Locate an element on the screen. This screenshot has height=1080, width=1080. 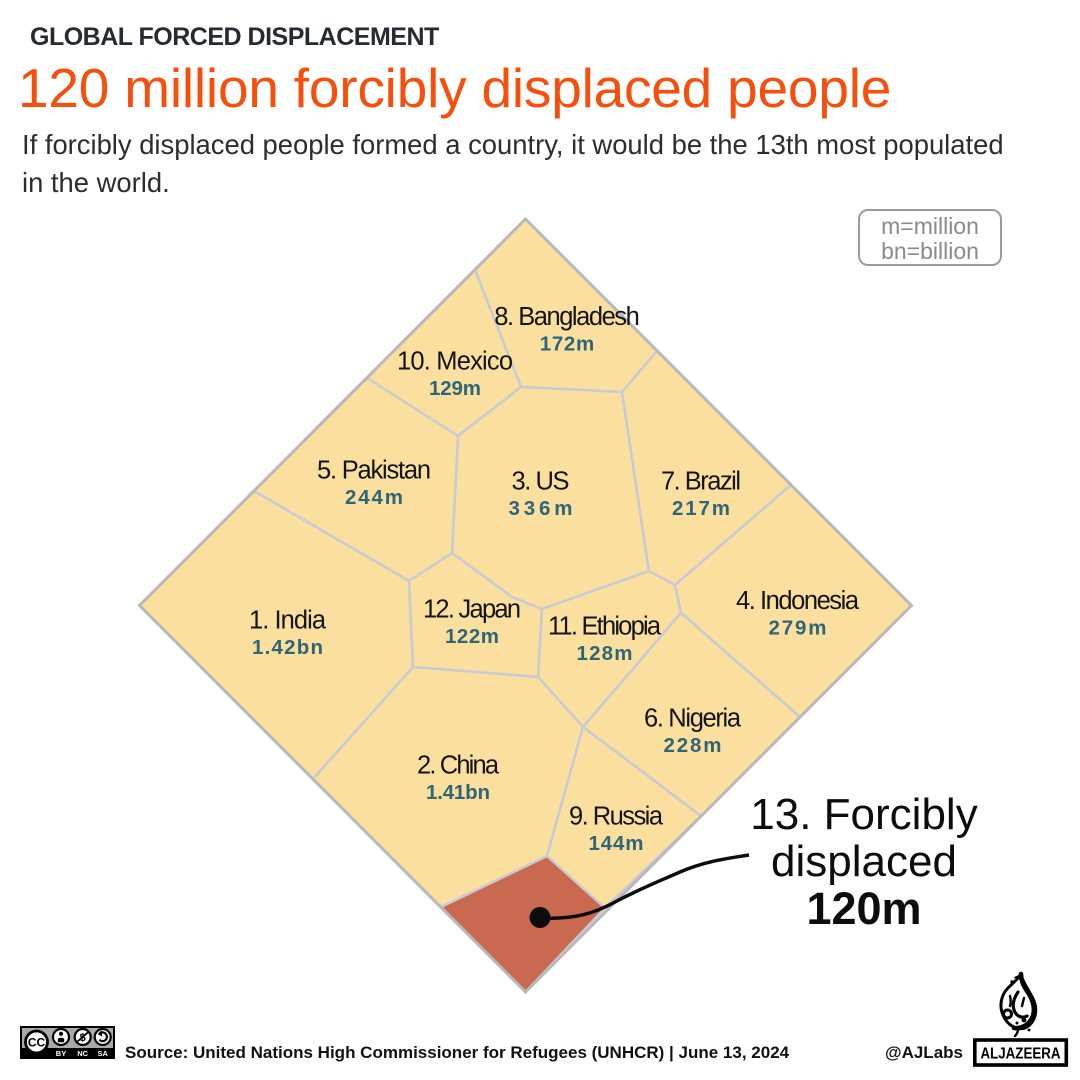
svg-text: 7. Brazil is located at coordinates (701, 482).